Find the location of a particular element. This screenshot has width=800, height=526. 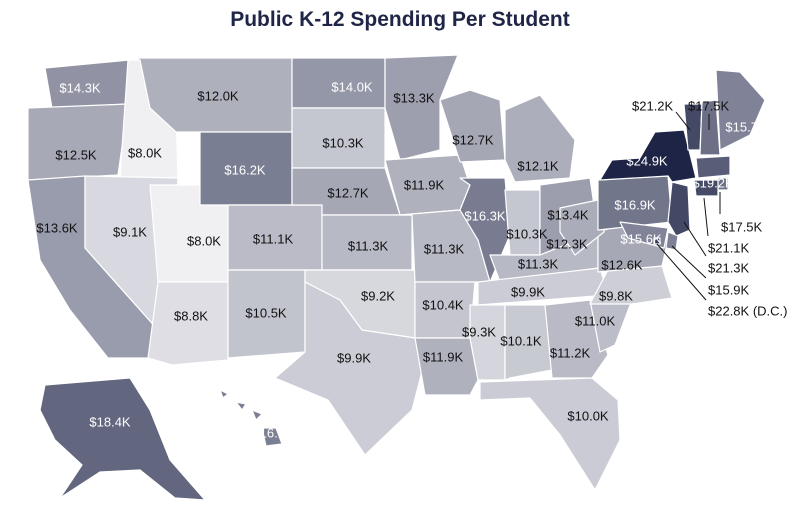

state-value-label-connecticut: $21.1K is located at coordinates (729, 248).